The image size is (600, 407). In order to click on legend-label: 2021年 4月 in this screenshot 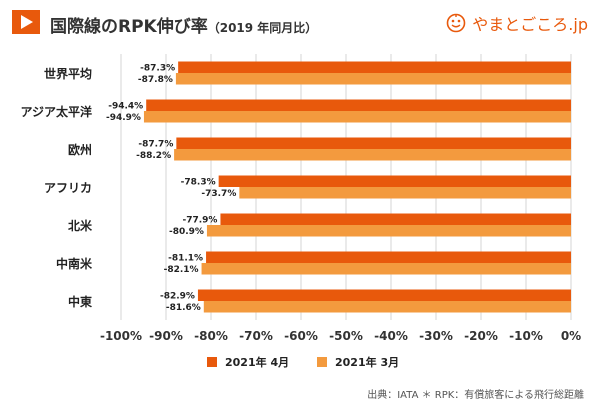, I will do `click(257, 362)`.